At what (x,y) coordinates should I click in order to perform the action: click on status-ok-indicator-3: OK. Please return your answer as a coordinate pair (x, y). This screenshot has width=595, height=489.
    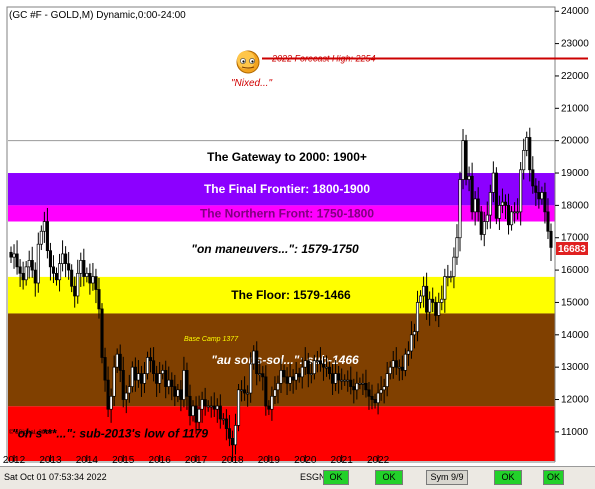
    Looking at the image, I should click on (508, 477).